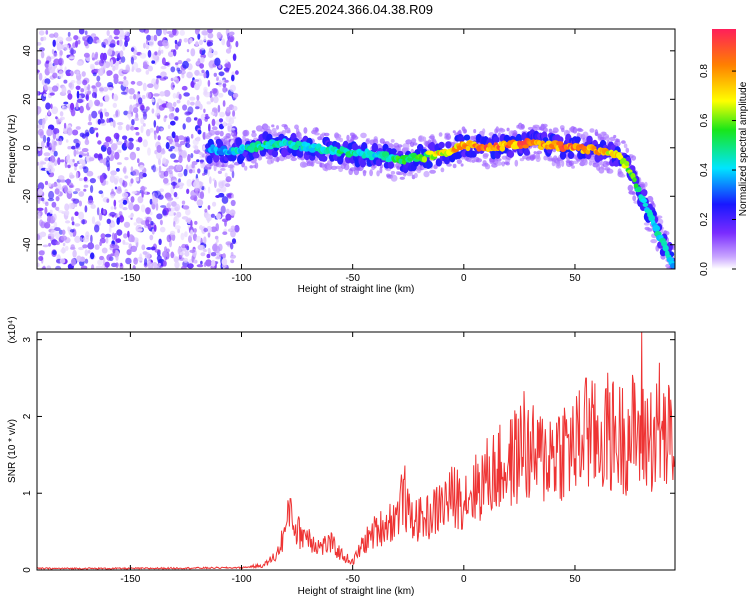 The image size is (750, 600). Describe the element at coordinates (356, 9) in the screenshot. I see `figure-title: C2E5.2024.366.04.38.R09` at that location.